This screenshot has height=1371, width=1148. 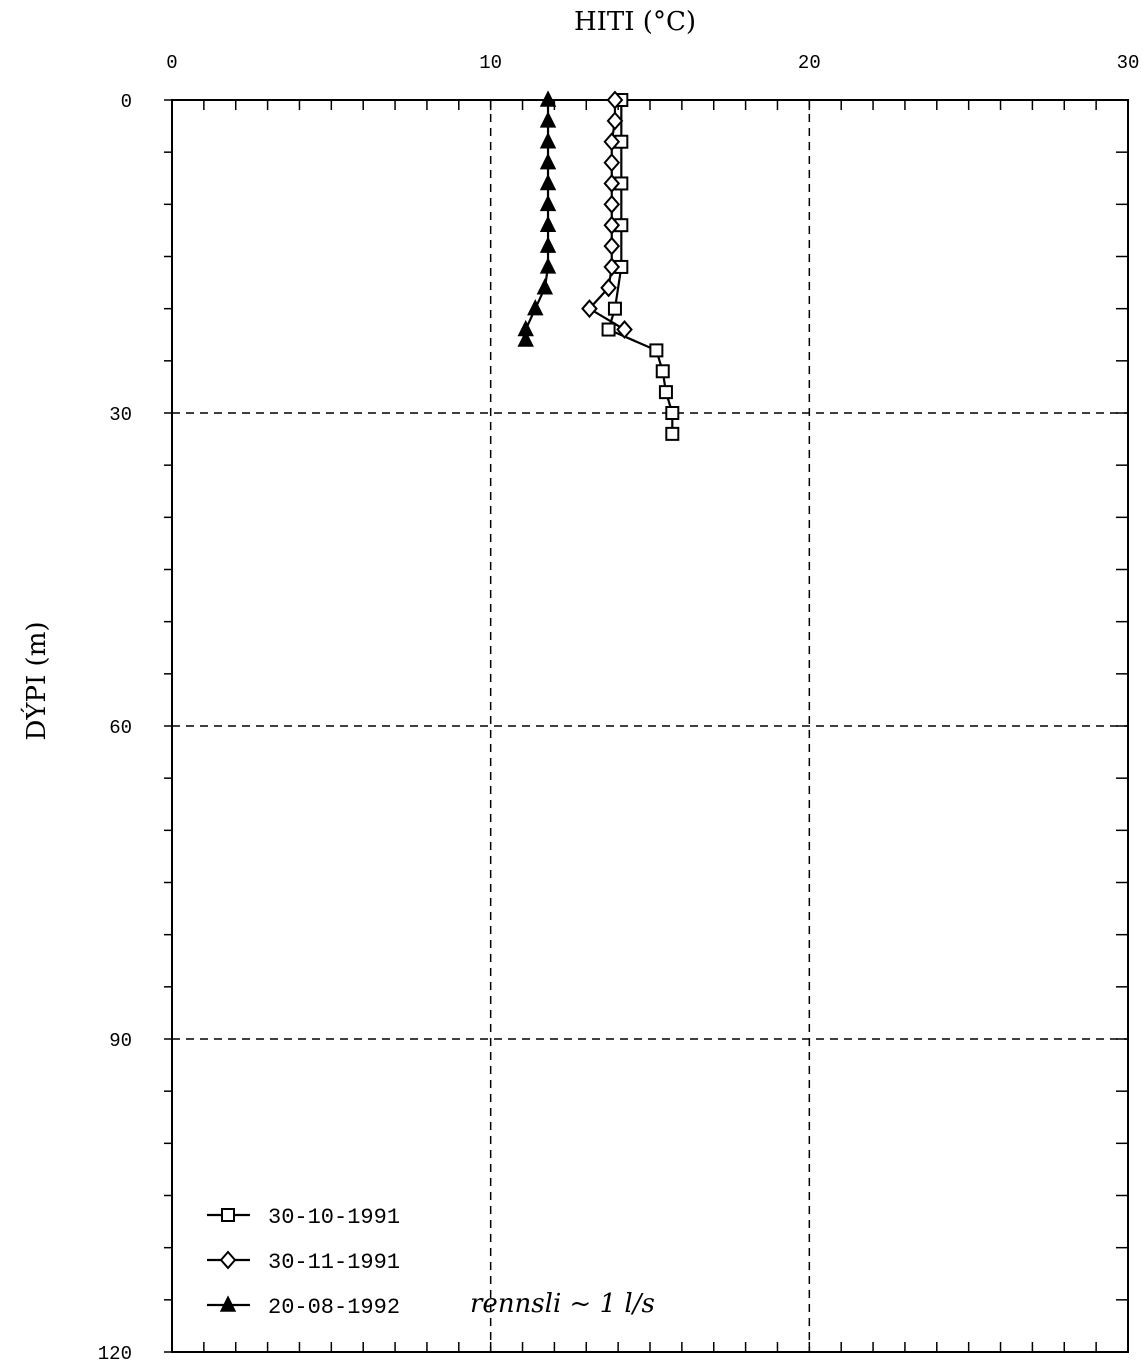 I want to click on x-tick-label: 30, so click(x=1128, y=63).